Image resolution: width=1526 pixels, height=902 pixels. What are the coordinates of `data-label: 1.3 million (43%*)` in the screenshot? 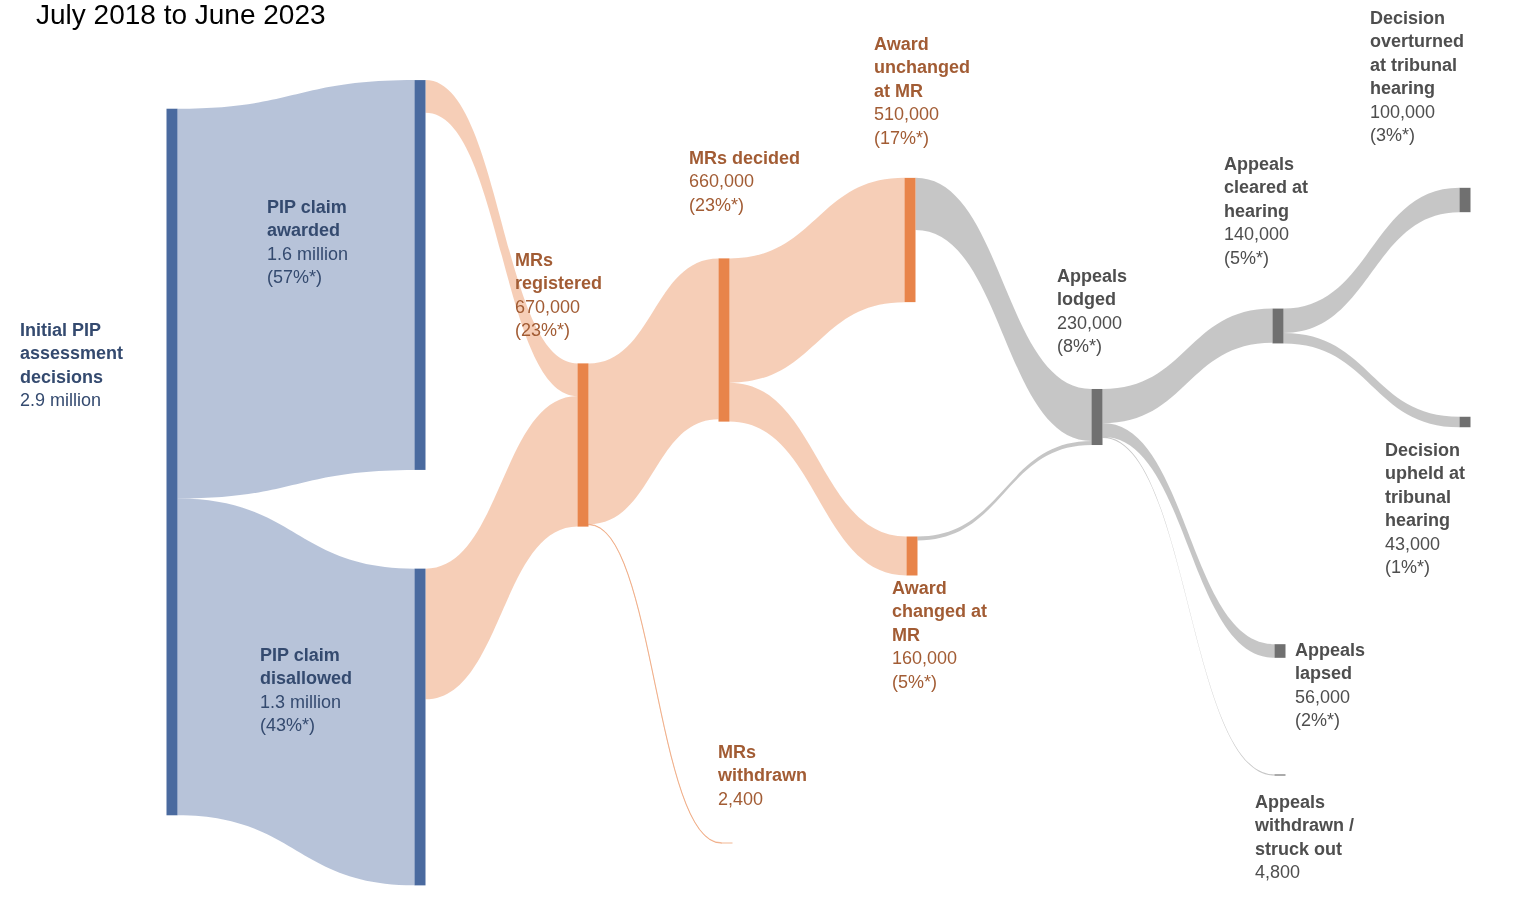 It's located at (301, 713).